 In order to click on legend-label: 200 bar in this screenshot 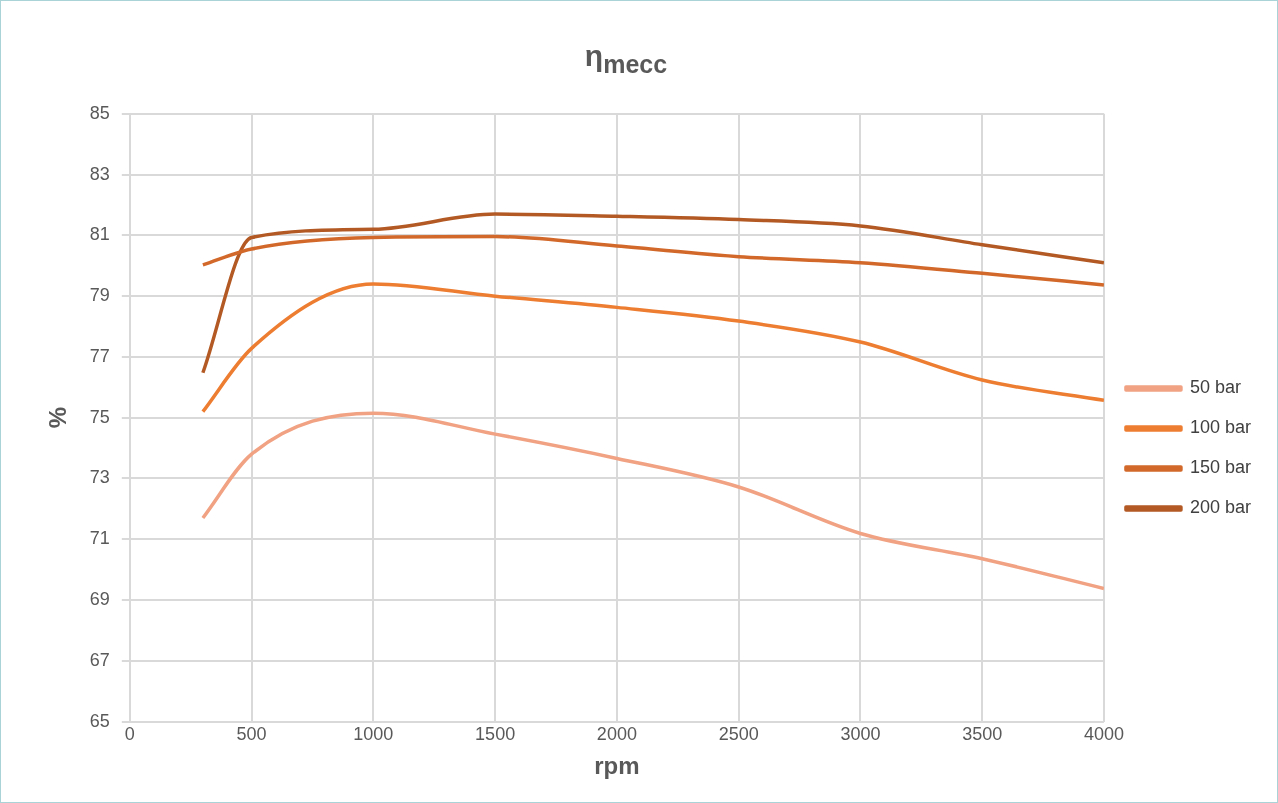, I will do `click(1220, 507)`.